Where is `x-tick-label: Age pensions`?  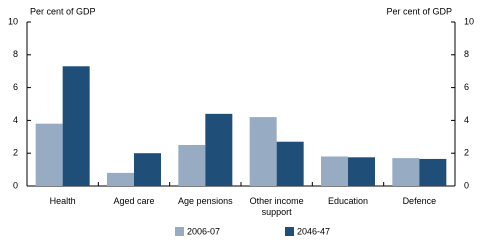
x-tick-label: Age pensions is located at coordinates (205, 201).